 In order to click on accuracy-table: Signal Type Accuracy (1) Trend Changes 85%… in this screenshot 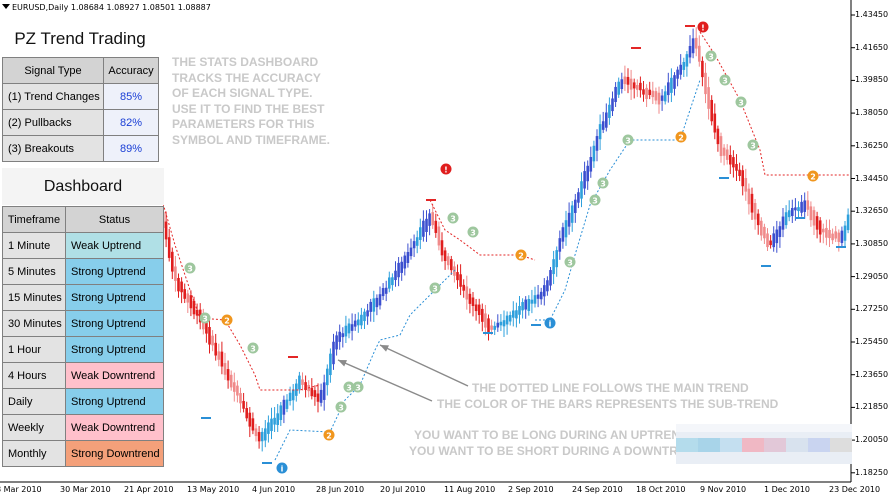, I will do `click(80, 109)`.